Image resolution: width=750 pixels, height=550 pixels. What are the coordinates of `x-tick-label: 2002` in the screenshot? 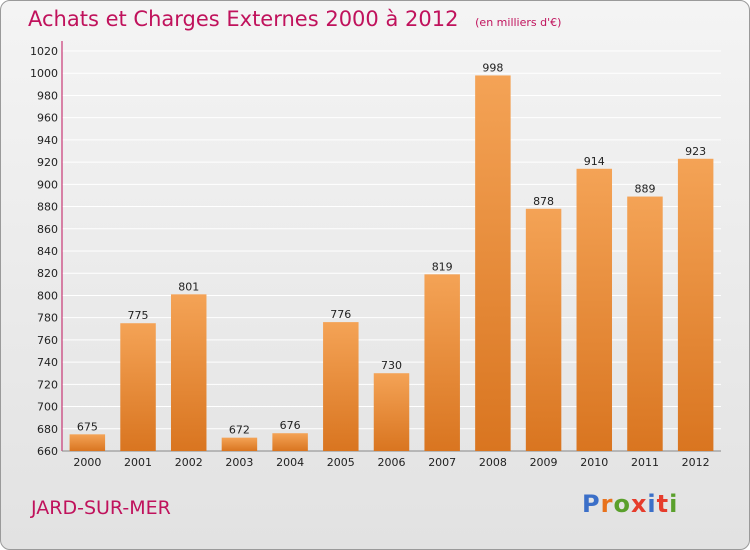 It's located at (189, 462).